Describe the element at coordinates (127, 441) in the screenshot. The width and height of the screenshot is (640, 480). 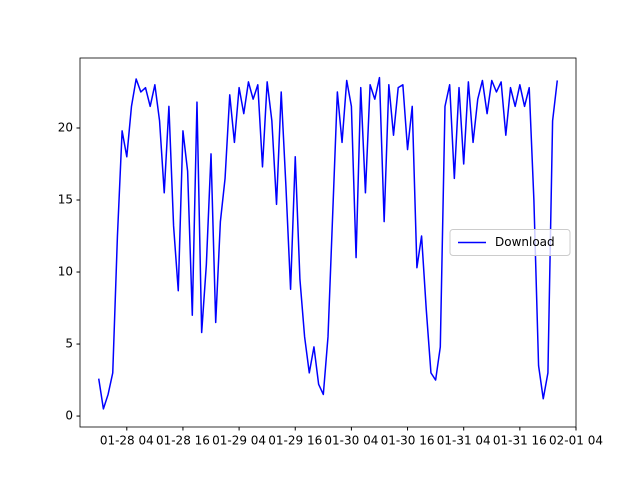
I see `x-tick-label: 01-28 04` at that location.